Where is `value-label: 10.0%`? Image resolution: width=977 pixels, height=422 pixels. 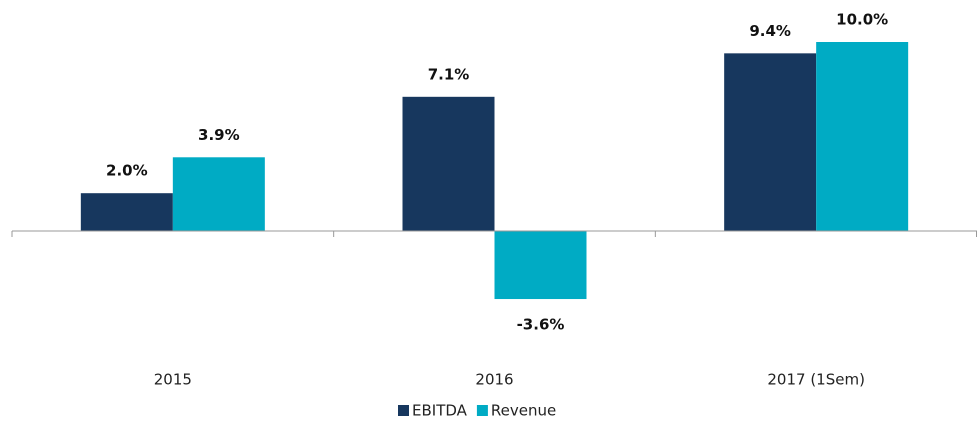
value-label: 10.0% is located at coordinates (862, 20).